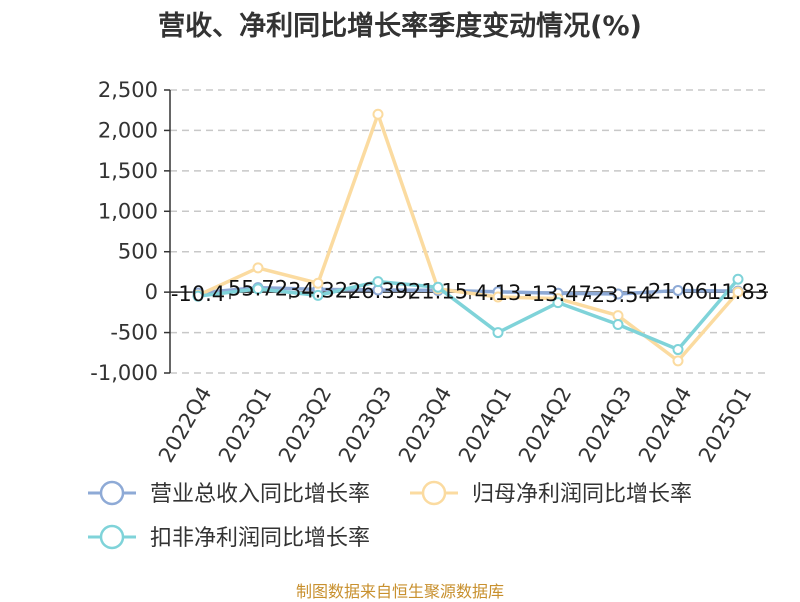 The image size is (800, 602). I want to click on y-tick-label: 500, so click(138, 252).